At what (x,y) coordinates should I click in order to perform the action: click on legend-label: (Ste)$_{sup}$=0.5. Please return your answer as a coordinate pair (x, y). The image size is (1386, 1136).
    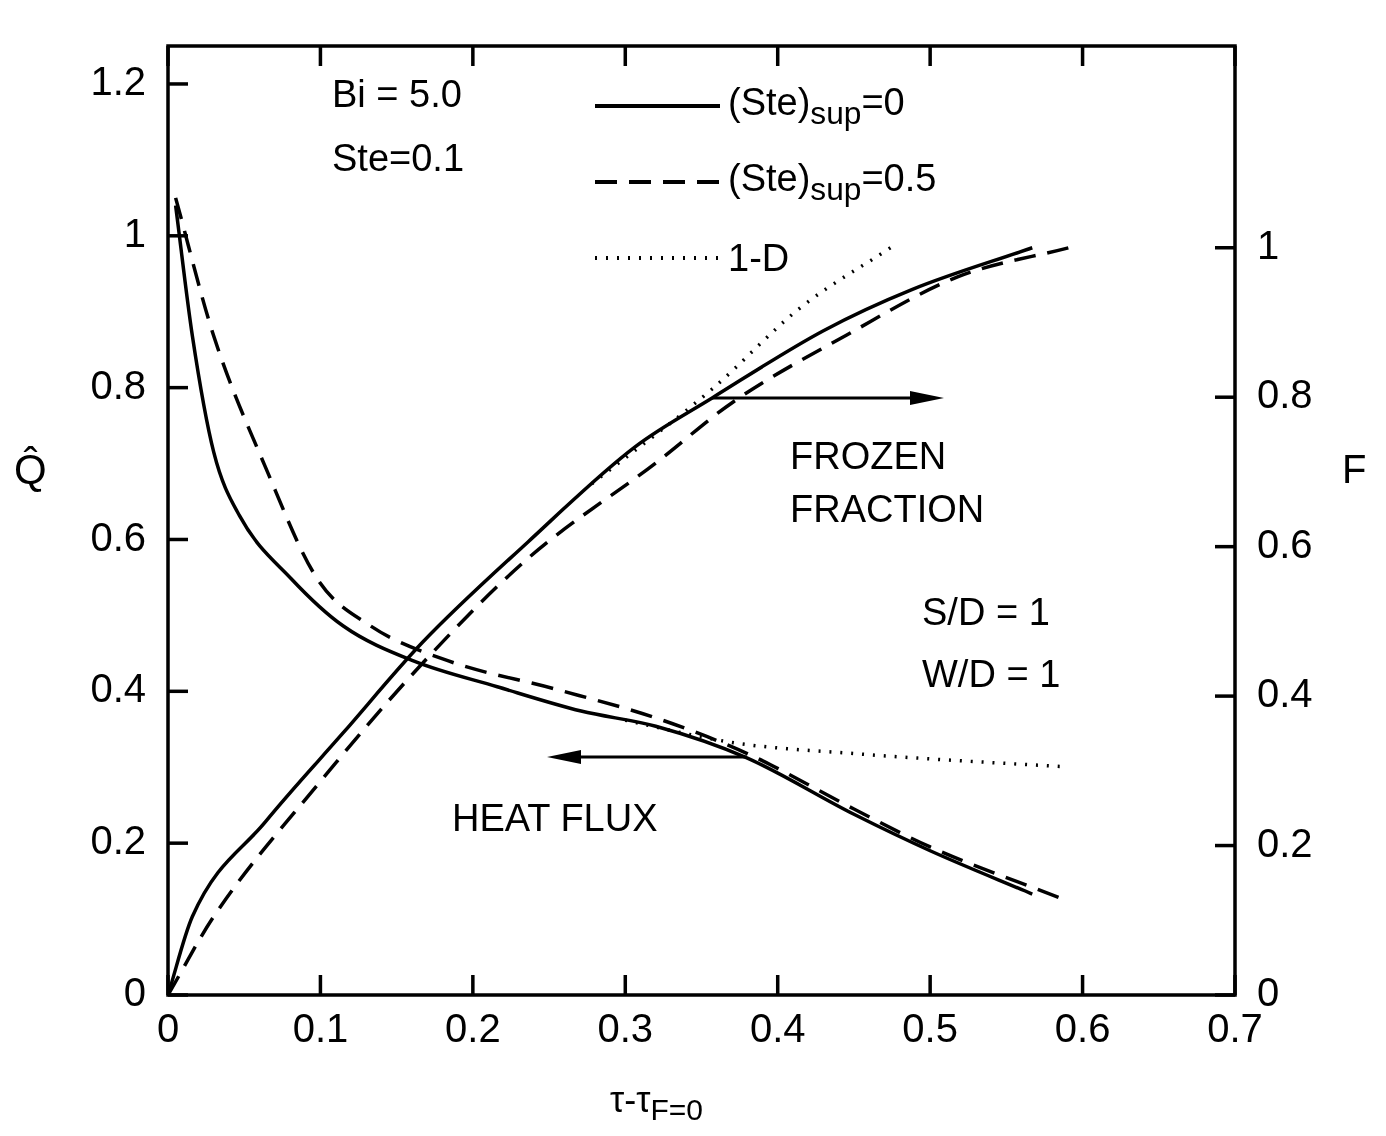
    Looking at the image, I should click on (832, 182).